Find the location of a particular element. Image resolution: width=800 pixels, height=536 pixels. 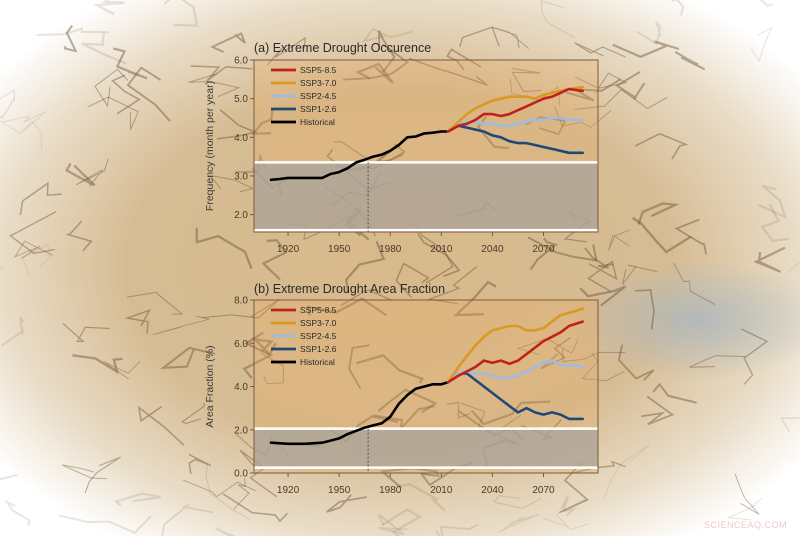

y-tick-label: 2.0 is located at coordinates (241, 215).